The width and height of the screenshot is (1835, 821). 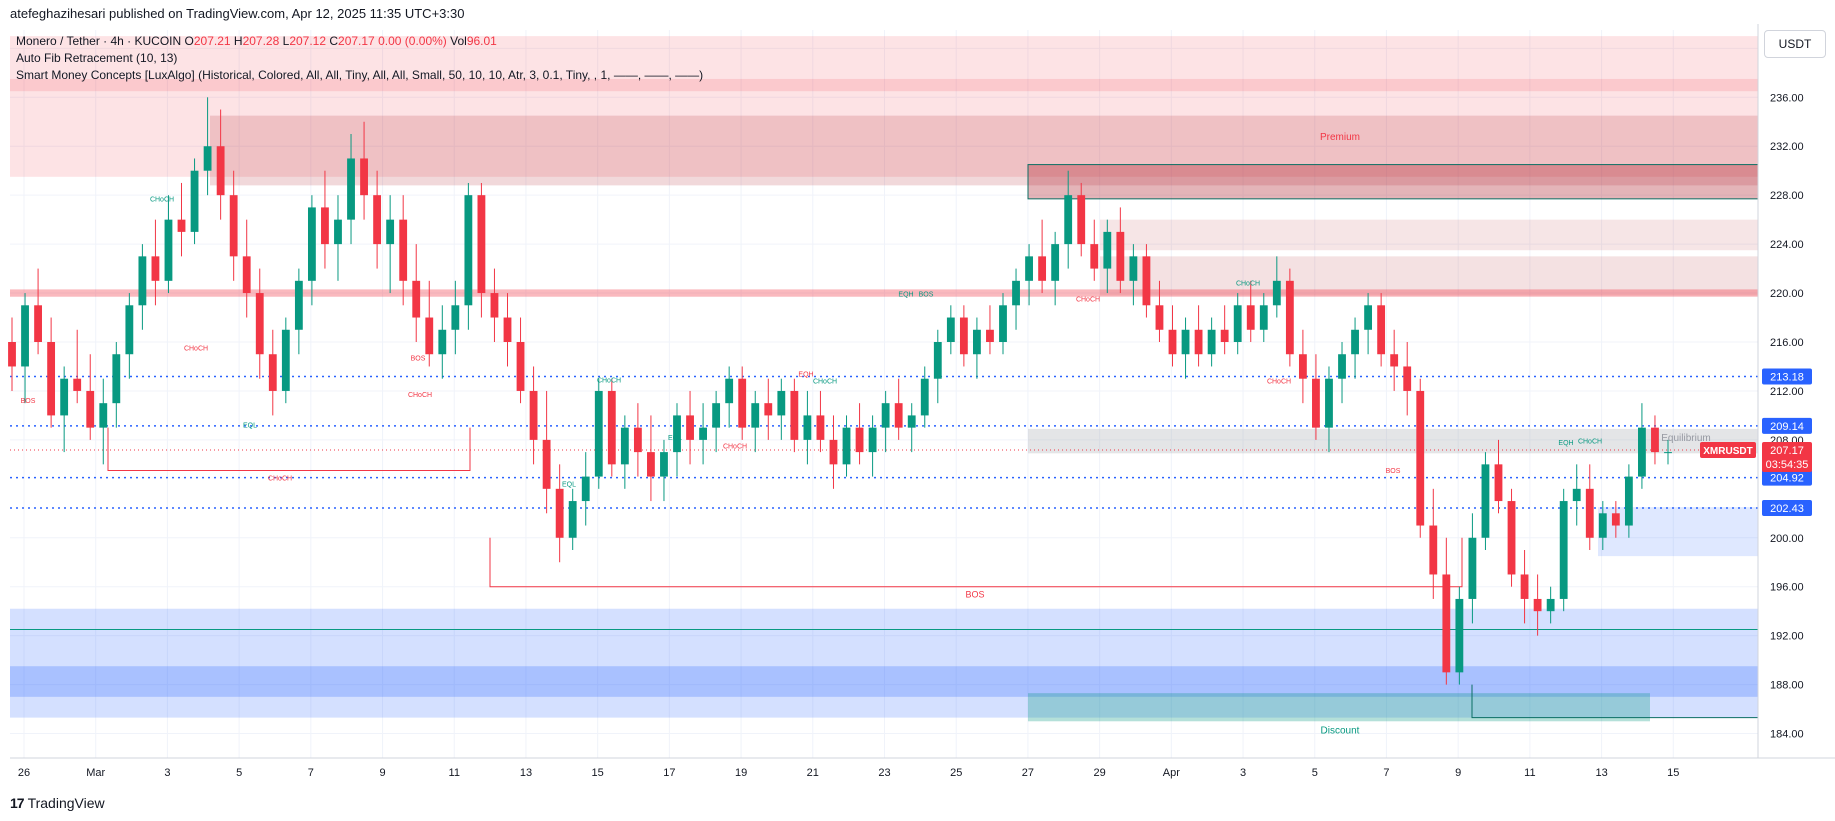 What do you see at coordinates (884, 85) in the screenshot?
I see `supply-band-top` at bounding box center [884, 85].